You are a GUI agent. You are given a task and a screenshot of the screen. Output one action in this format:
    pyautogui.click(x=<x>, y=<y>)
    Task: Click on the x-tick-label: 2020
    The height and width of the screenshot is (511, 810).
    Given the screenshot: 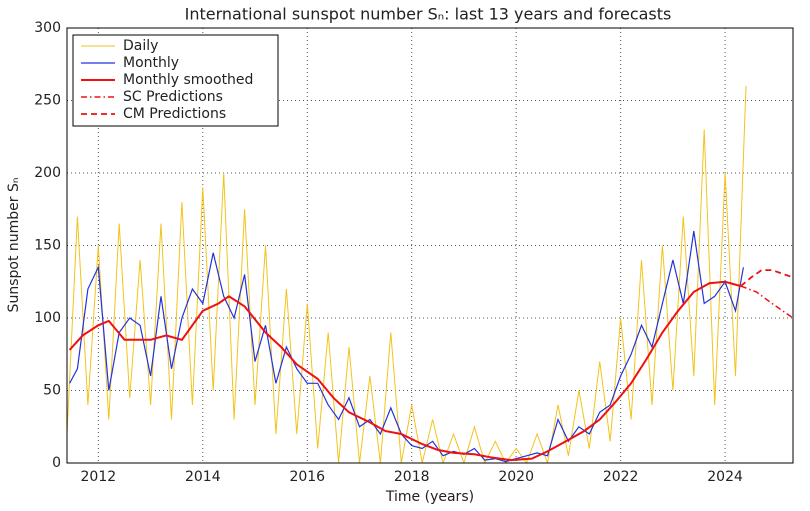 What is the action you would take?
    pyautogui.click(x=516, y=477)
    